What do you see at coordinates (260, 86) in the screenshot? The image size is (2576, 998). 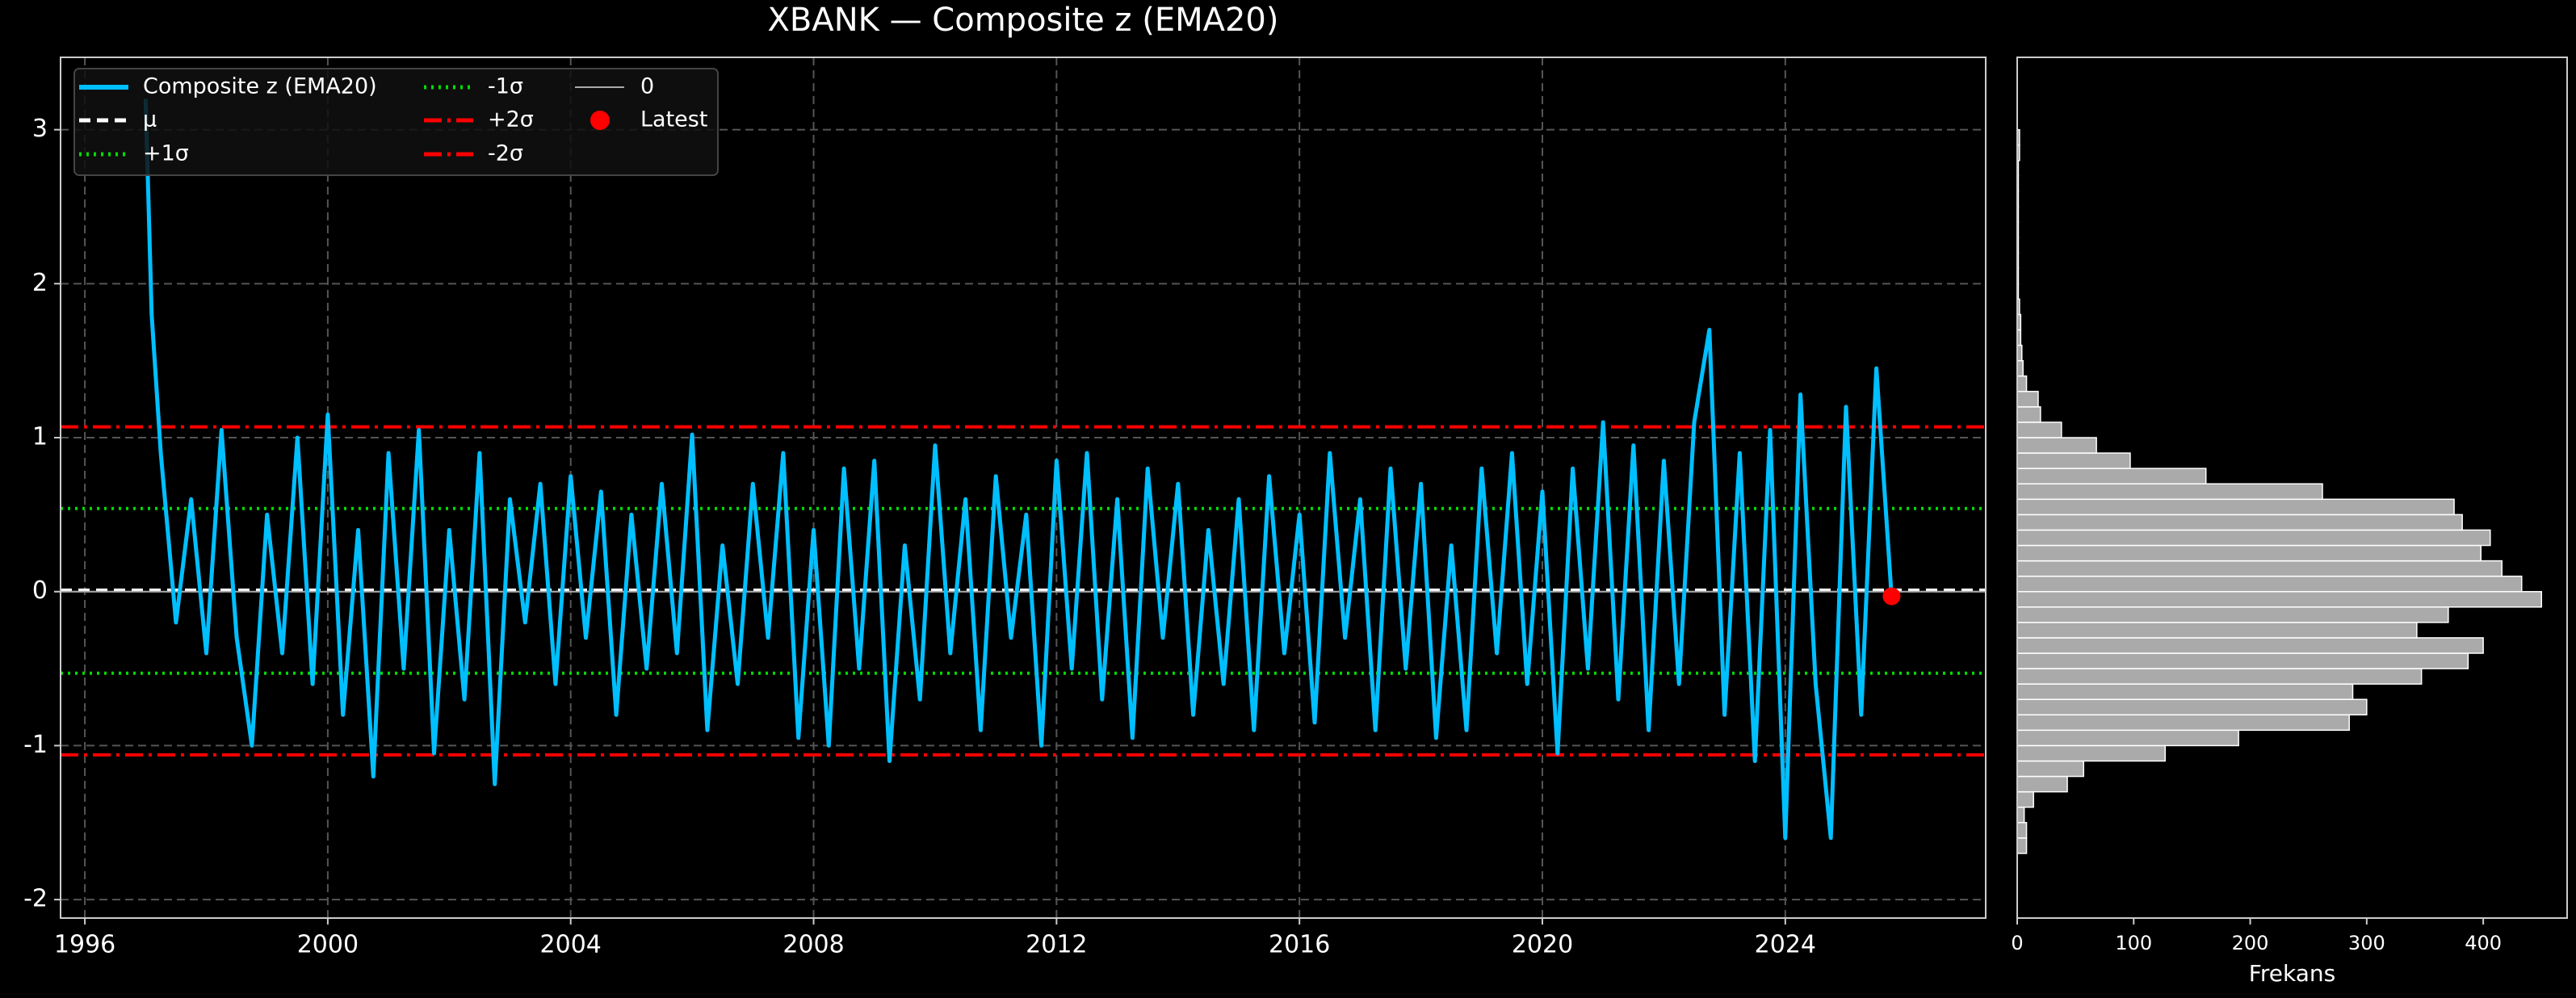 I see `legend-label: Composite z (EMA20)` at bounding box center [260, 86].